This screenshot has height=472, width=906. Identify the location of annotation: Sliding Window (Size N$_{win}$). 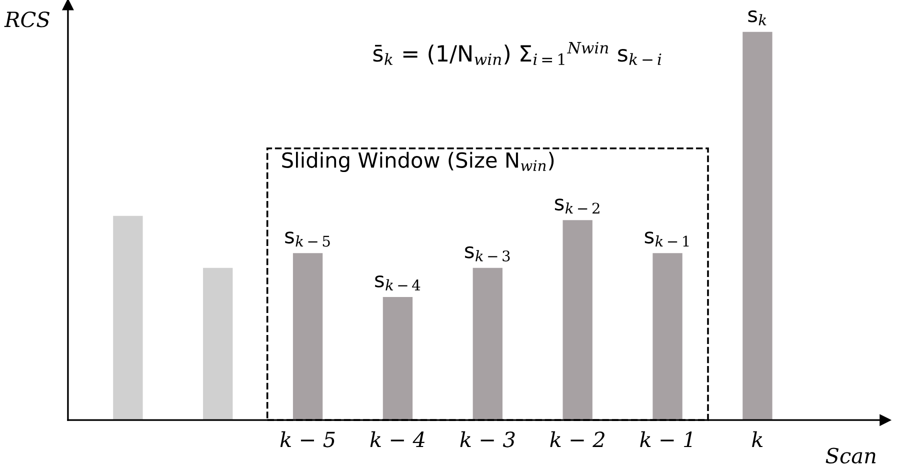
(418, 162).